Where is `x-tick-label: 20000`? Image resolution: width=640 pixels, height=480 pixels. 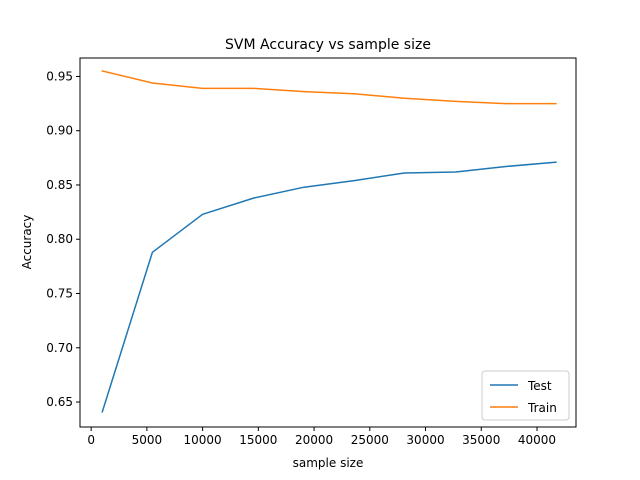 x-tick-label: 20000 is located at coordinates (314, 440).